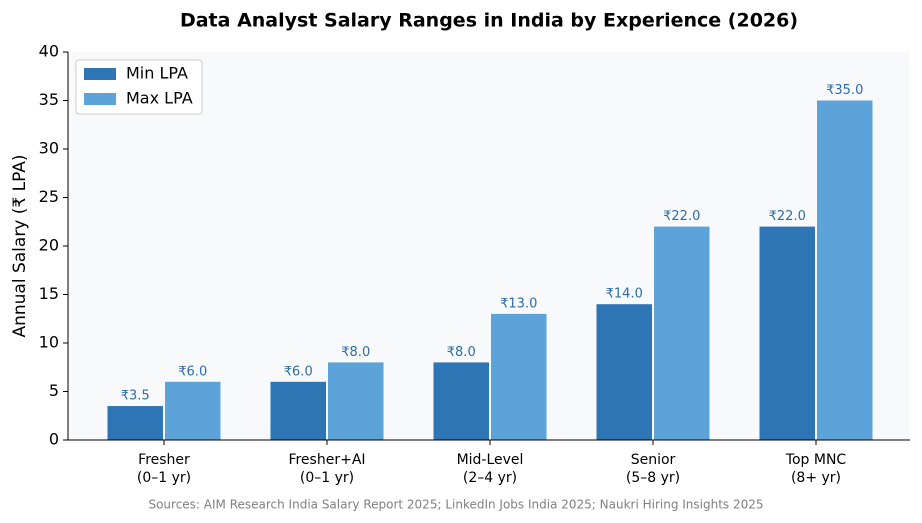 The height and width of the screenshot is (523, 922). What do you see at coordinates (20, 245) in the screenshot?
I see `y-axis-label: Annual Salary (₹ LPA)` at bounding box center [20, 245].